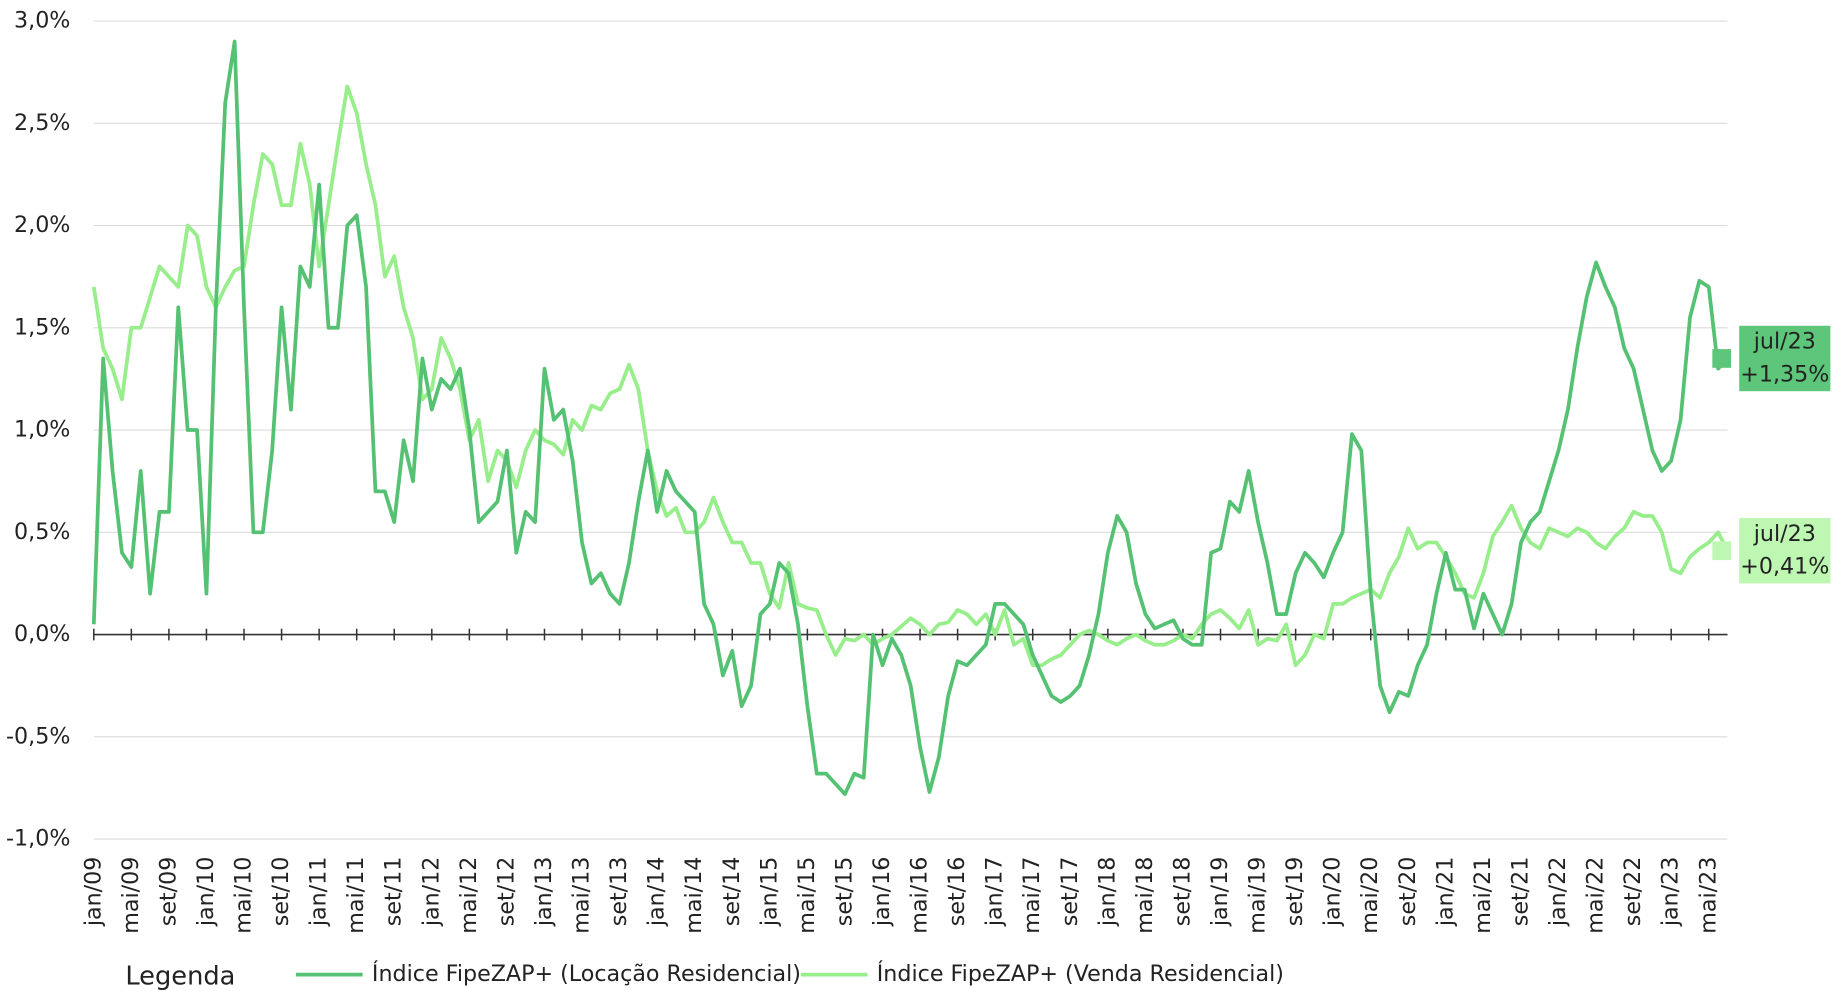 The image size is (1833, 991). I want to click on y-tick-label: -1,0%, so click(38, 839).